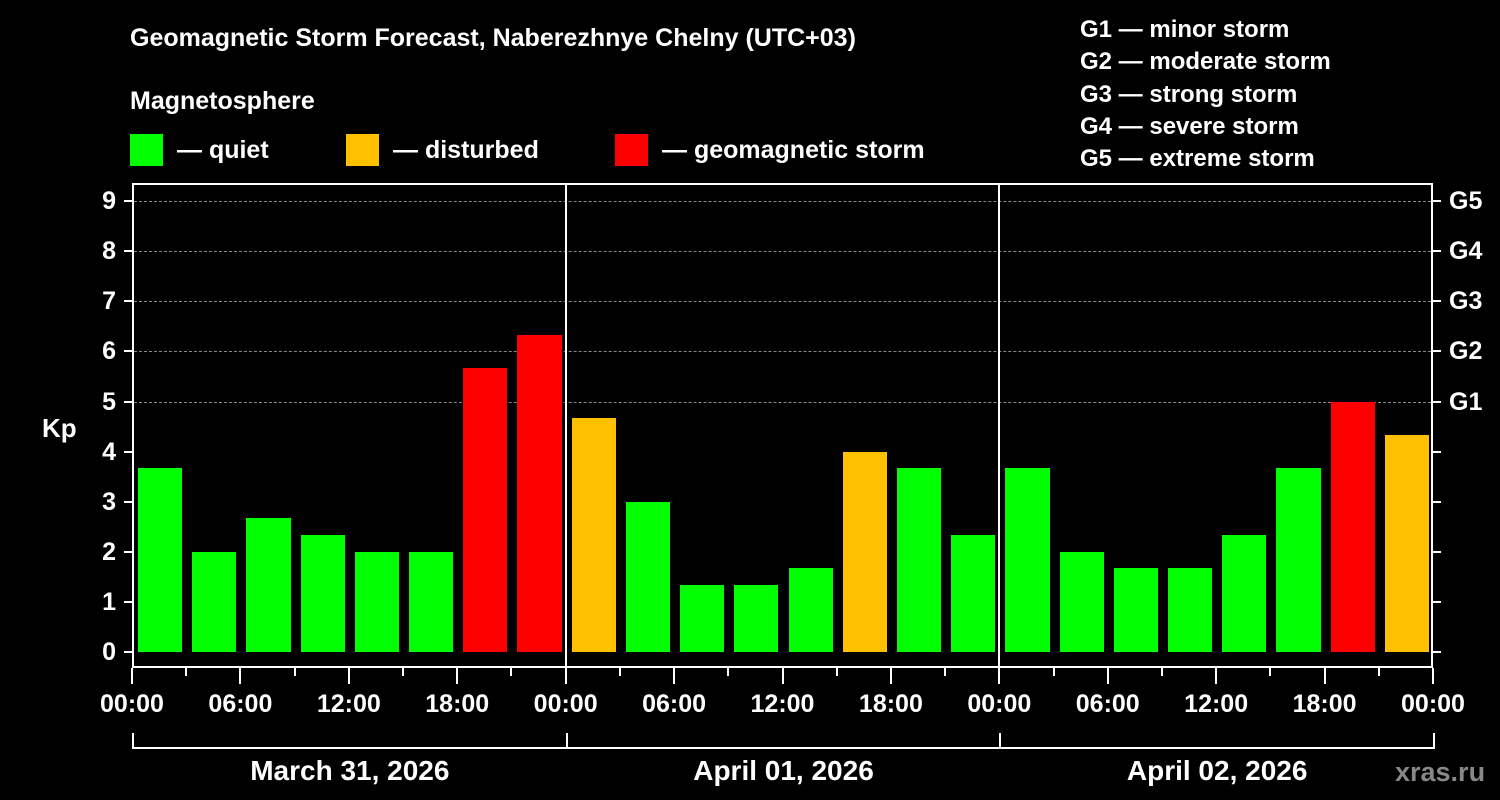  What do you see at coordinates (109, 451) in the screenshot?
I see `y-tick-label: 4` at bounding box center [109, 451].